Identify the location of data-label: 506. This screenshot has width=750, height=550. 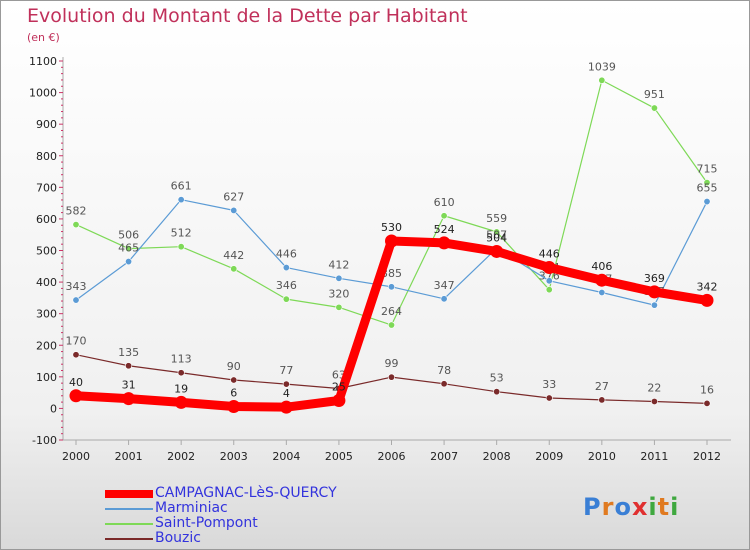
(128, 235).